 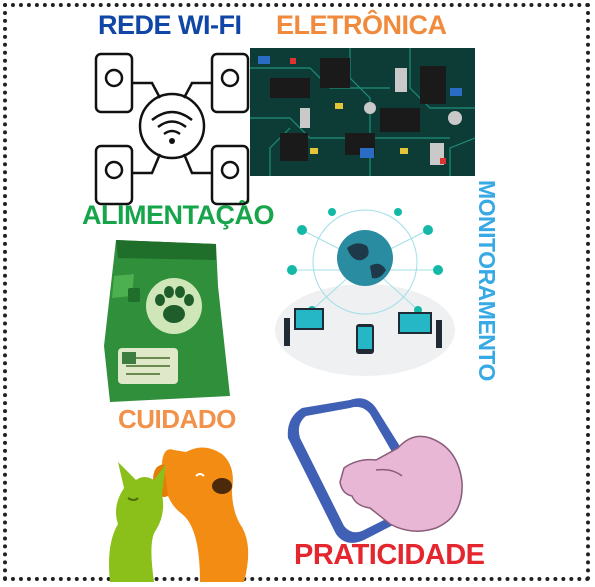 I want to click on circuit-board-image, so click(x=362, y=112).